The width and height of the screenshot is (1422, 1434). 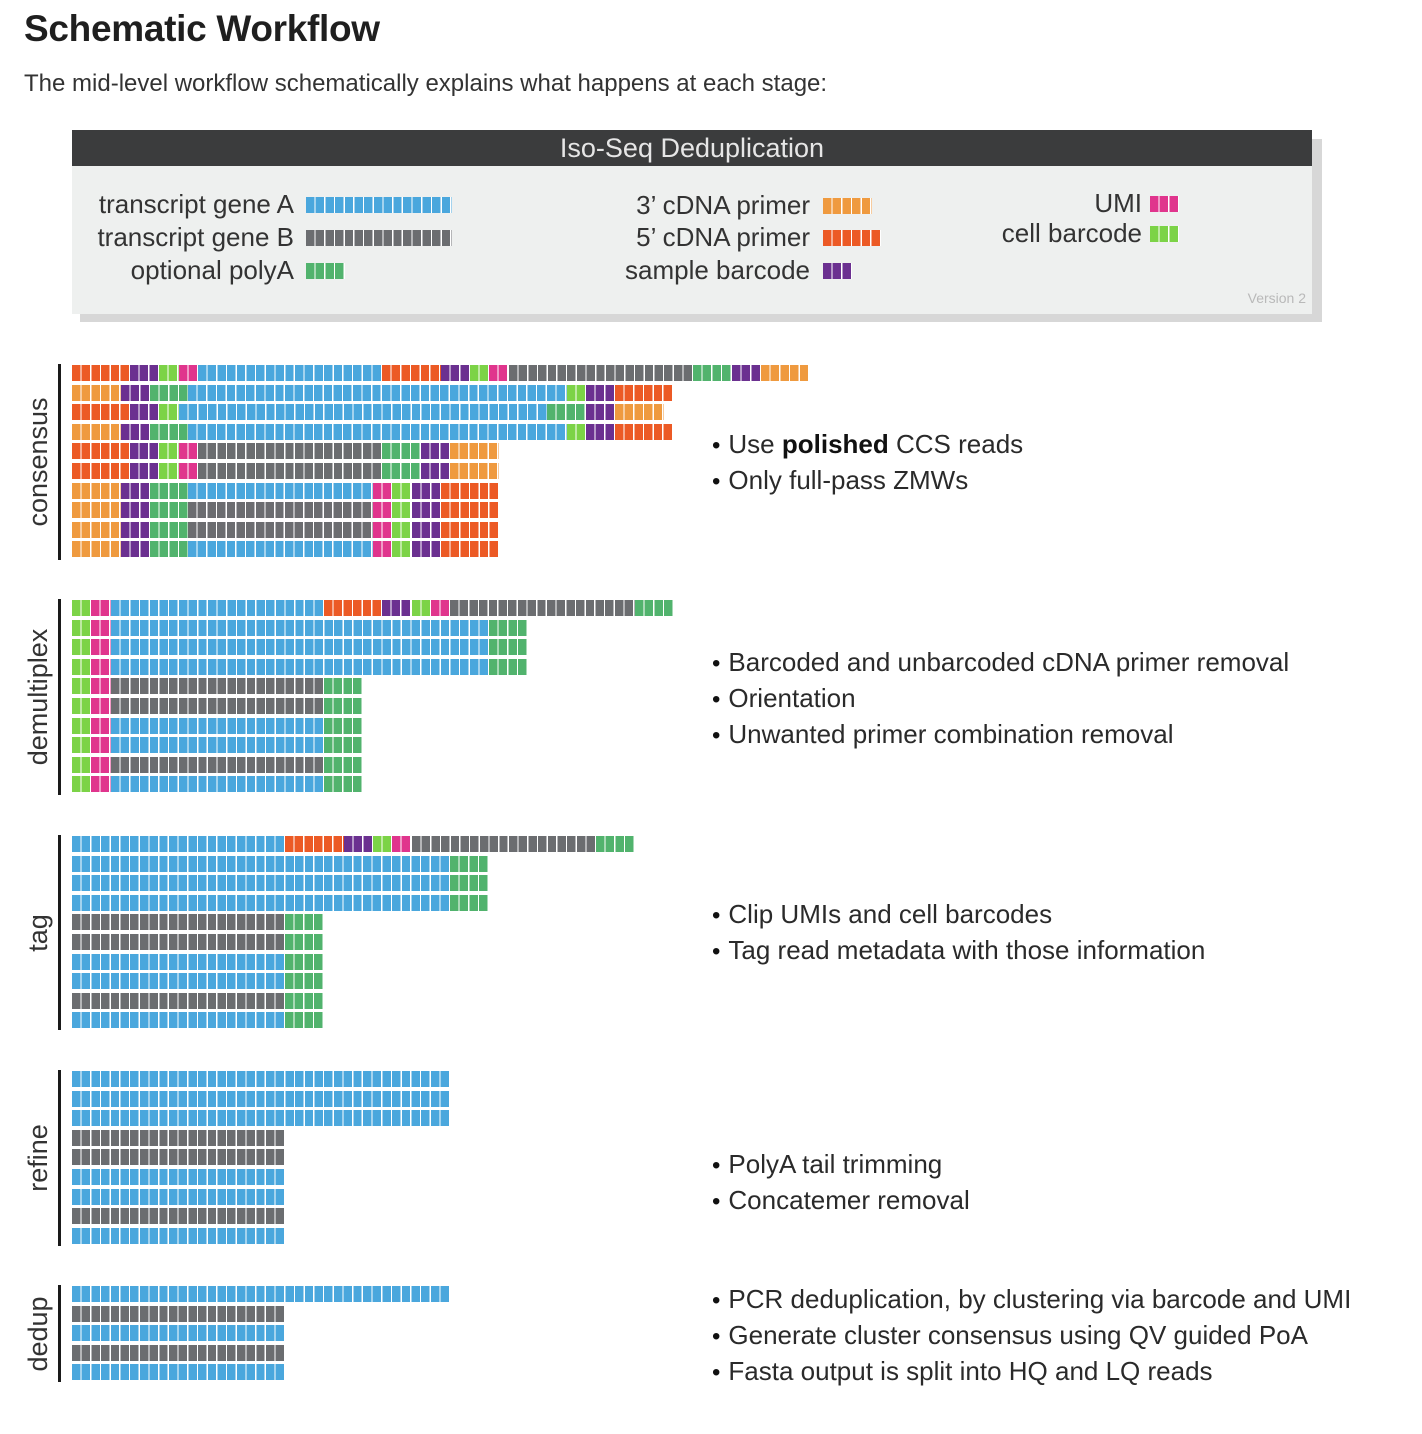 What do you see at coordinates (717, 270) in the screenshot?
I see `legend-label-s: sample barcode` at bounding box center [717, 270].